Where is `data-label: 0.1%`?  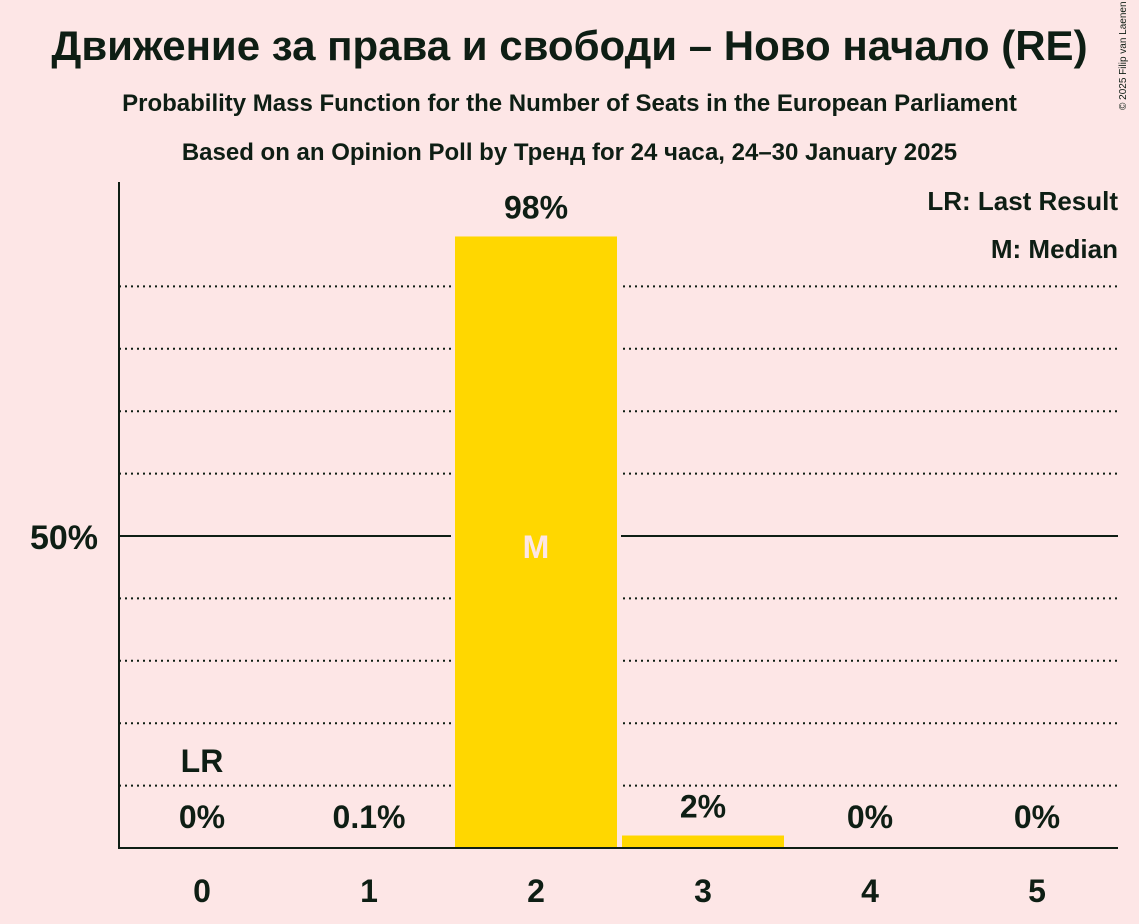 data-label: 0.1% is located at coordinates (369, 817).